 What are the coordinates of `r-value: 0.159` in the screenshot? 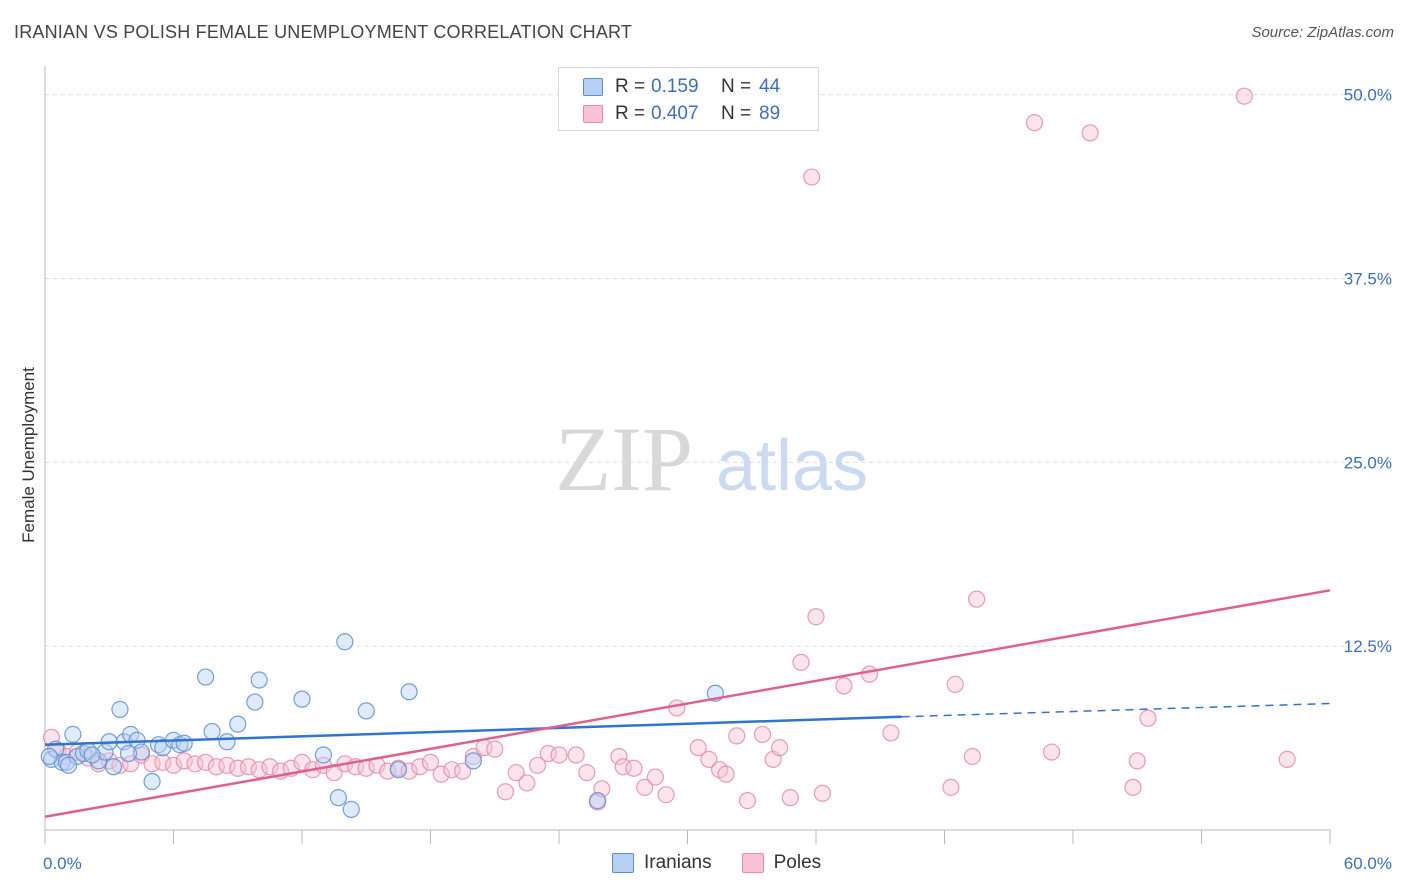 It's located at (675, 86).